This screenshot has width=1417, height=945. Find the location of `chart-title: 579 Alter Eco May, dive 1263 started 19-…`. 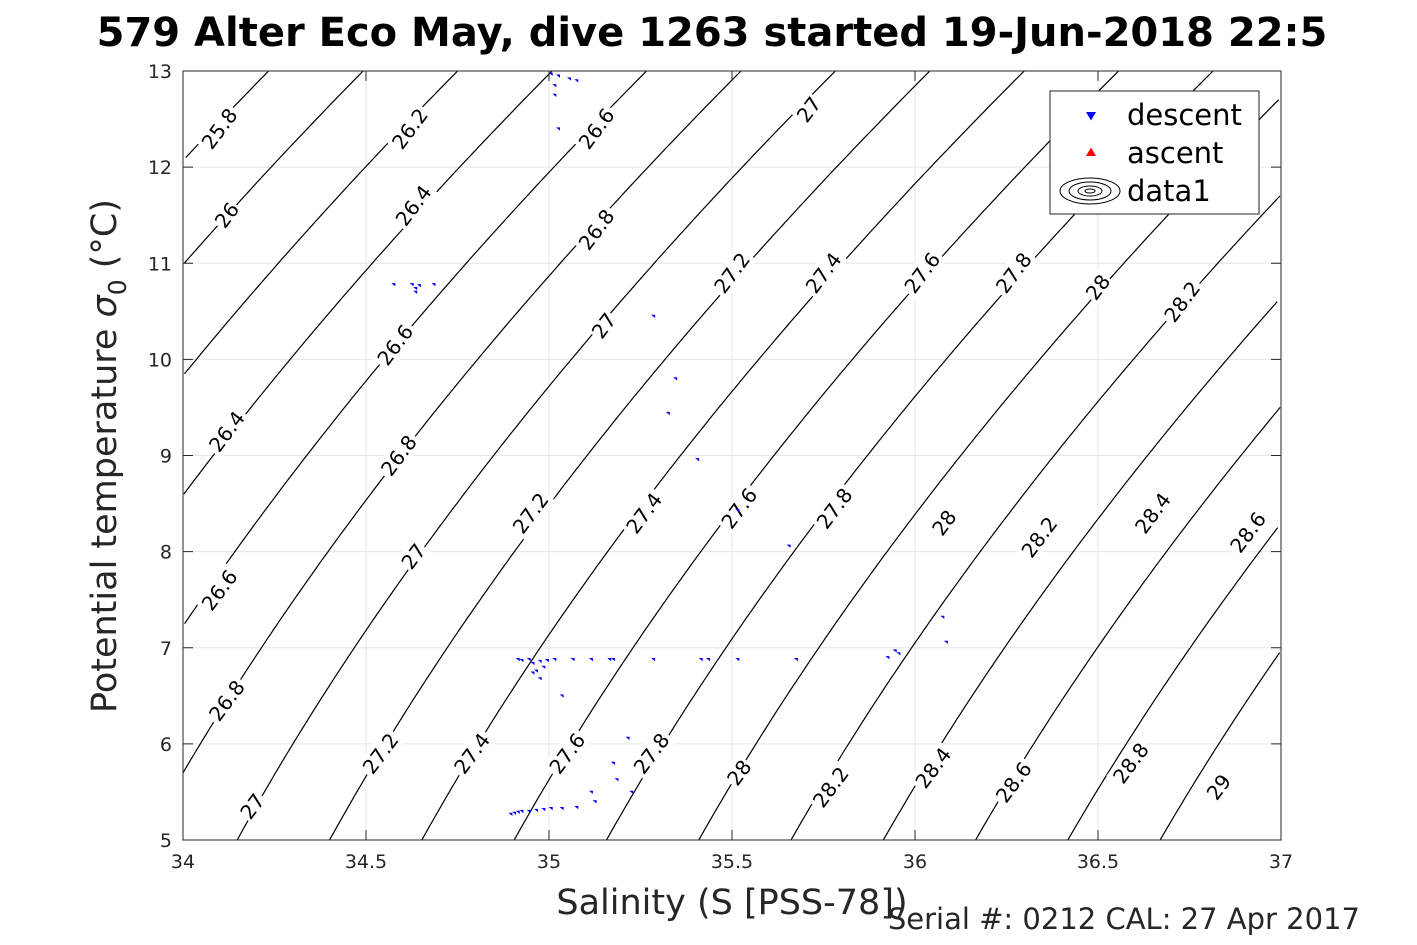

chart-title: 579 Alter Eco May, dive 1263 started 19-… is located at coordinates (712, 33).